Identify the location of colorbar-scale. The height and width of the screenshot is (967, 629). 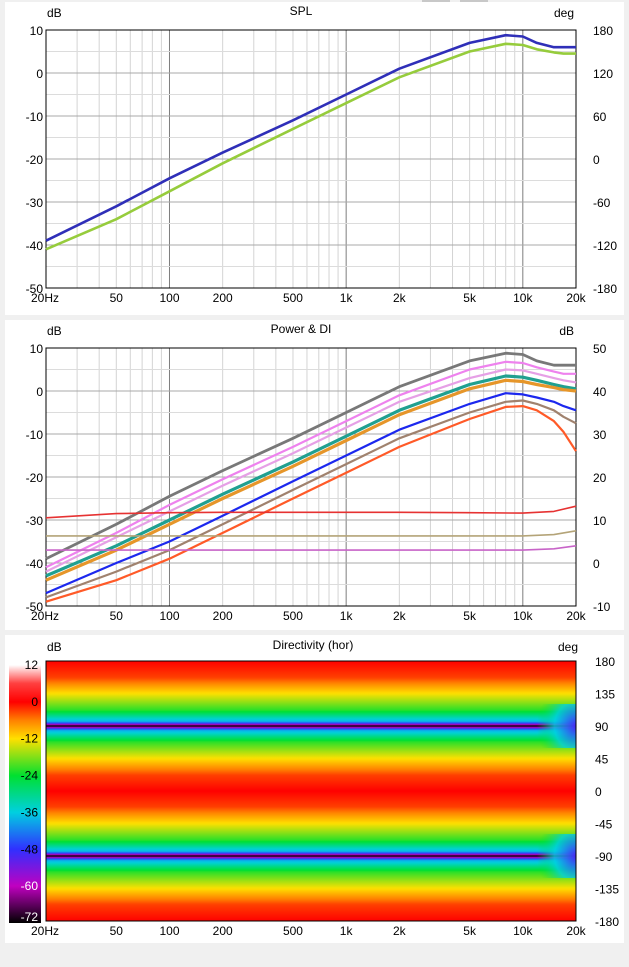
(25, 794).